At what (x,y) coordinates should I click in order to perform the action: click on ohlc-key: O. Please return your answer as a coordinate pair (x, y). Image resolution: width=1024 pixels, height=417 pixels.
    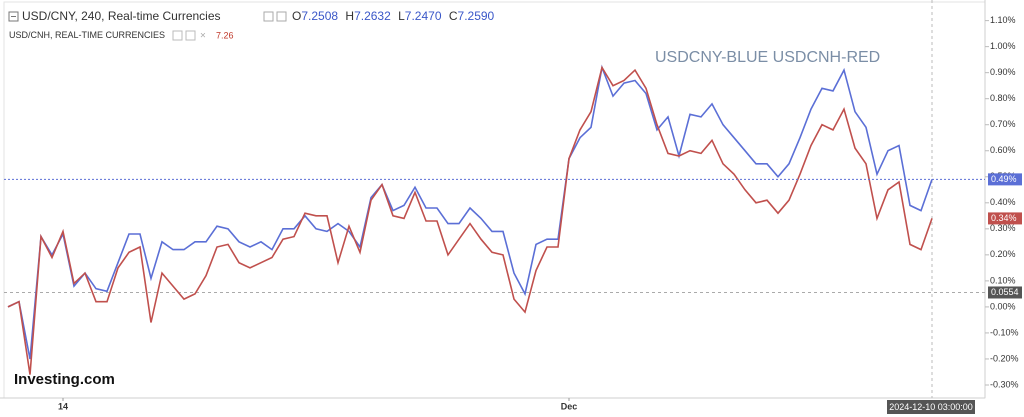
    Looking at the image, I should click on (296, 16).